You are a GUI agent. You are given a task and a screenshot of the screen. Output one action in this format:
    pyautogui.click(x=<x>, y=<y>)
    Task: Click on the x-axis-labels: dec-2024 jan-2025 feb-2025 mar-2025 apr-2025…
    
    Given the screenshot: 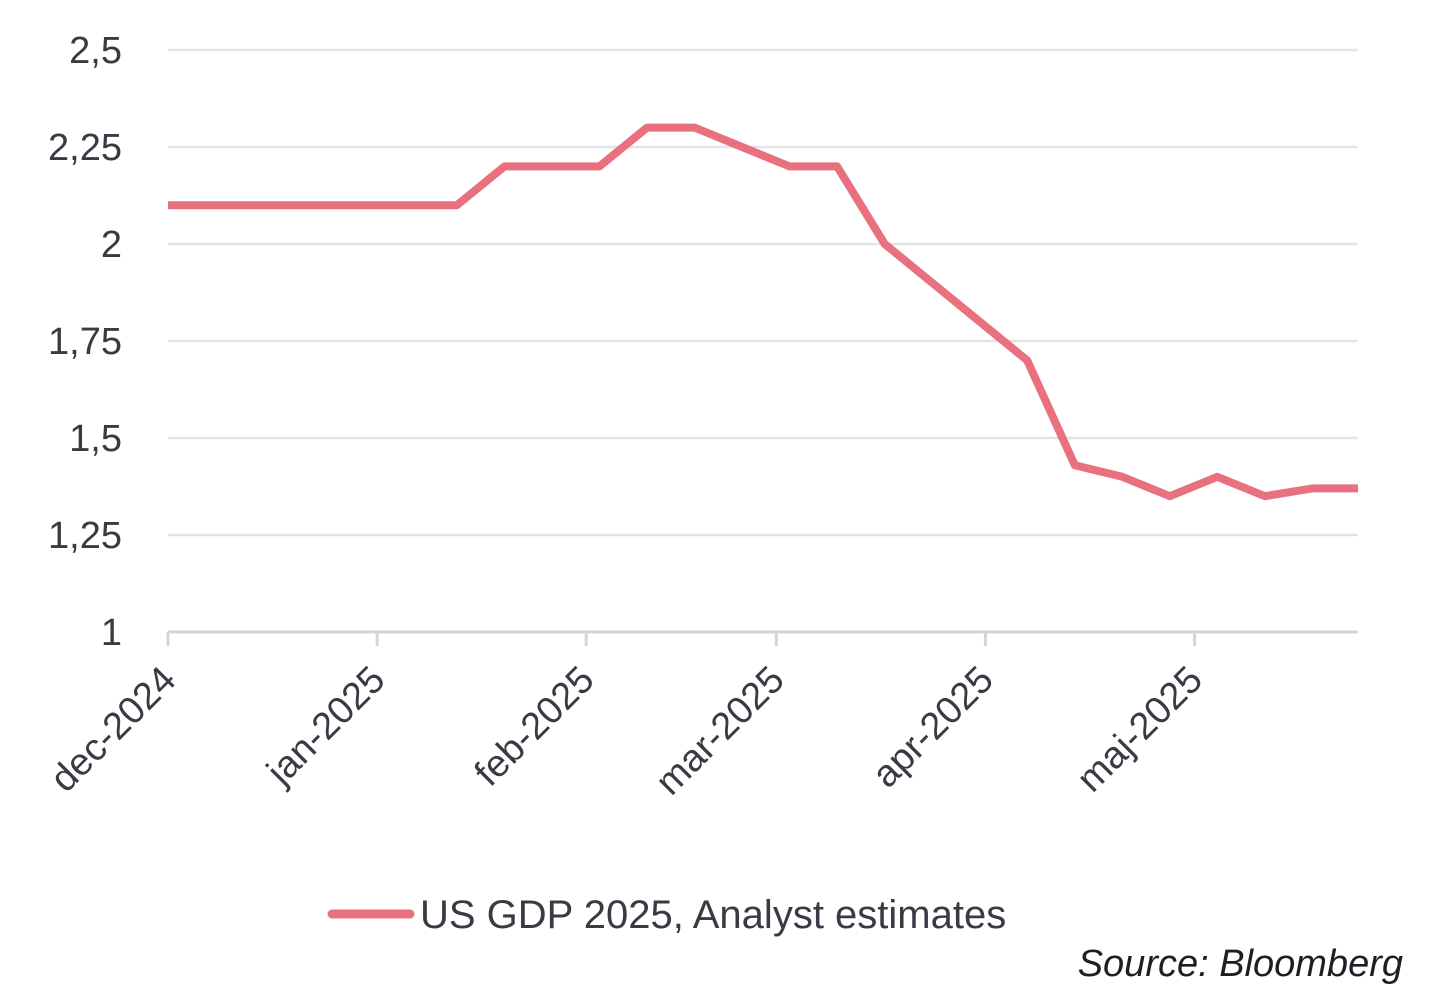 What is the action you would take?
    pyautogui.click(x=627, y=731)
    